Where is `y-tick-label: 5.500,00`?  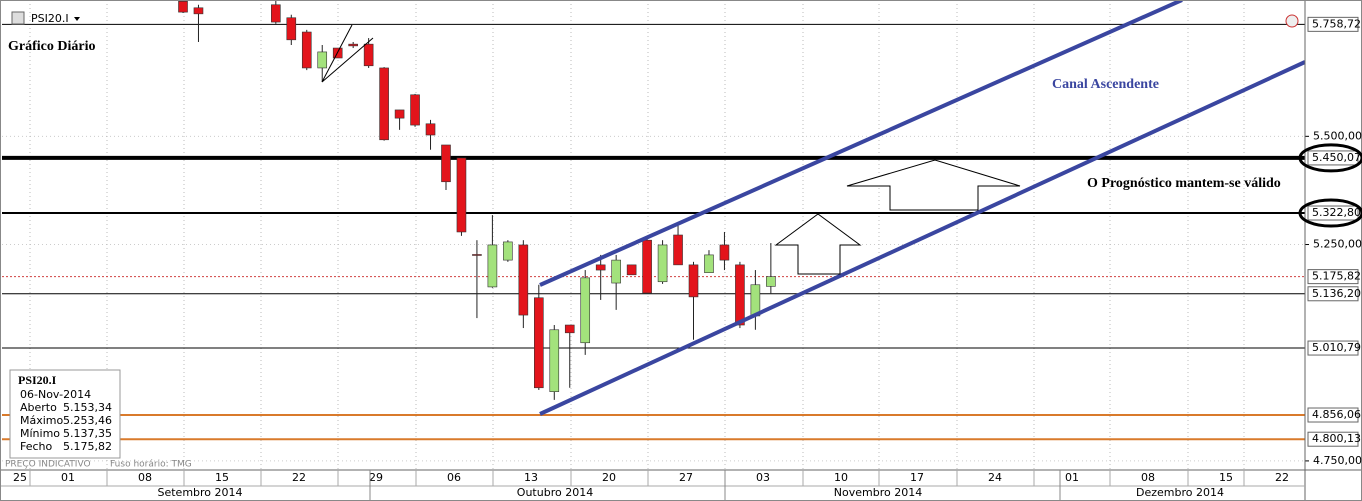 y-tick-label: 5.500,00 is located at coordinates (1337, 135).